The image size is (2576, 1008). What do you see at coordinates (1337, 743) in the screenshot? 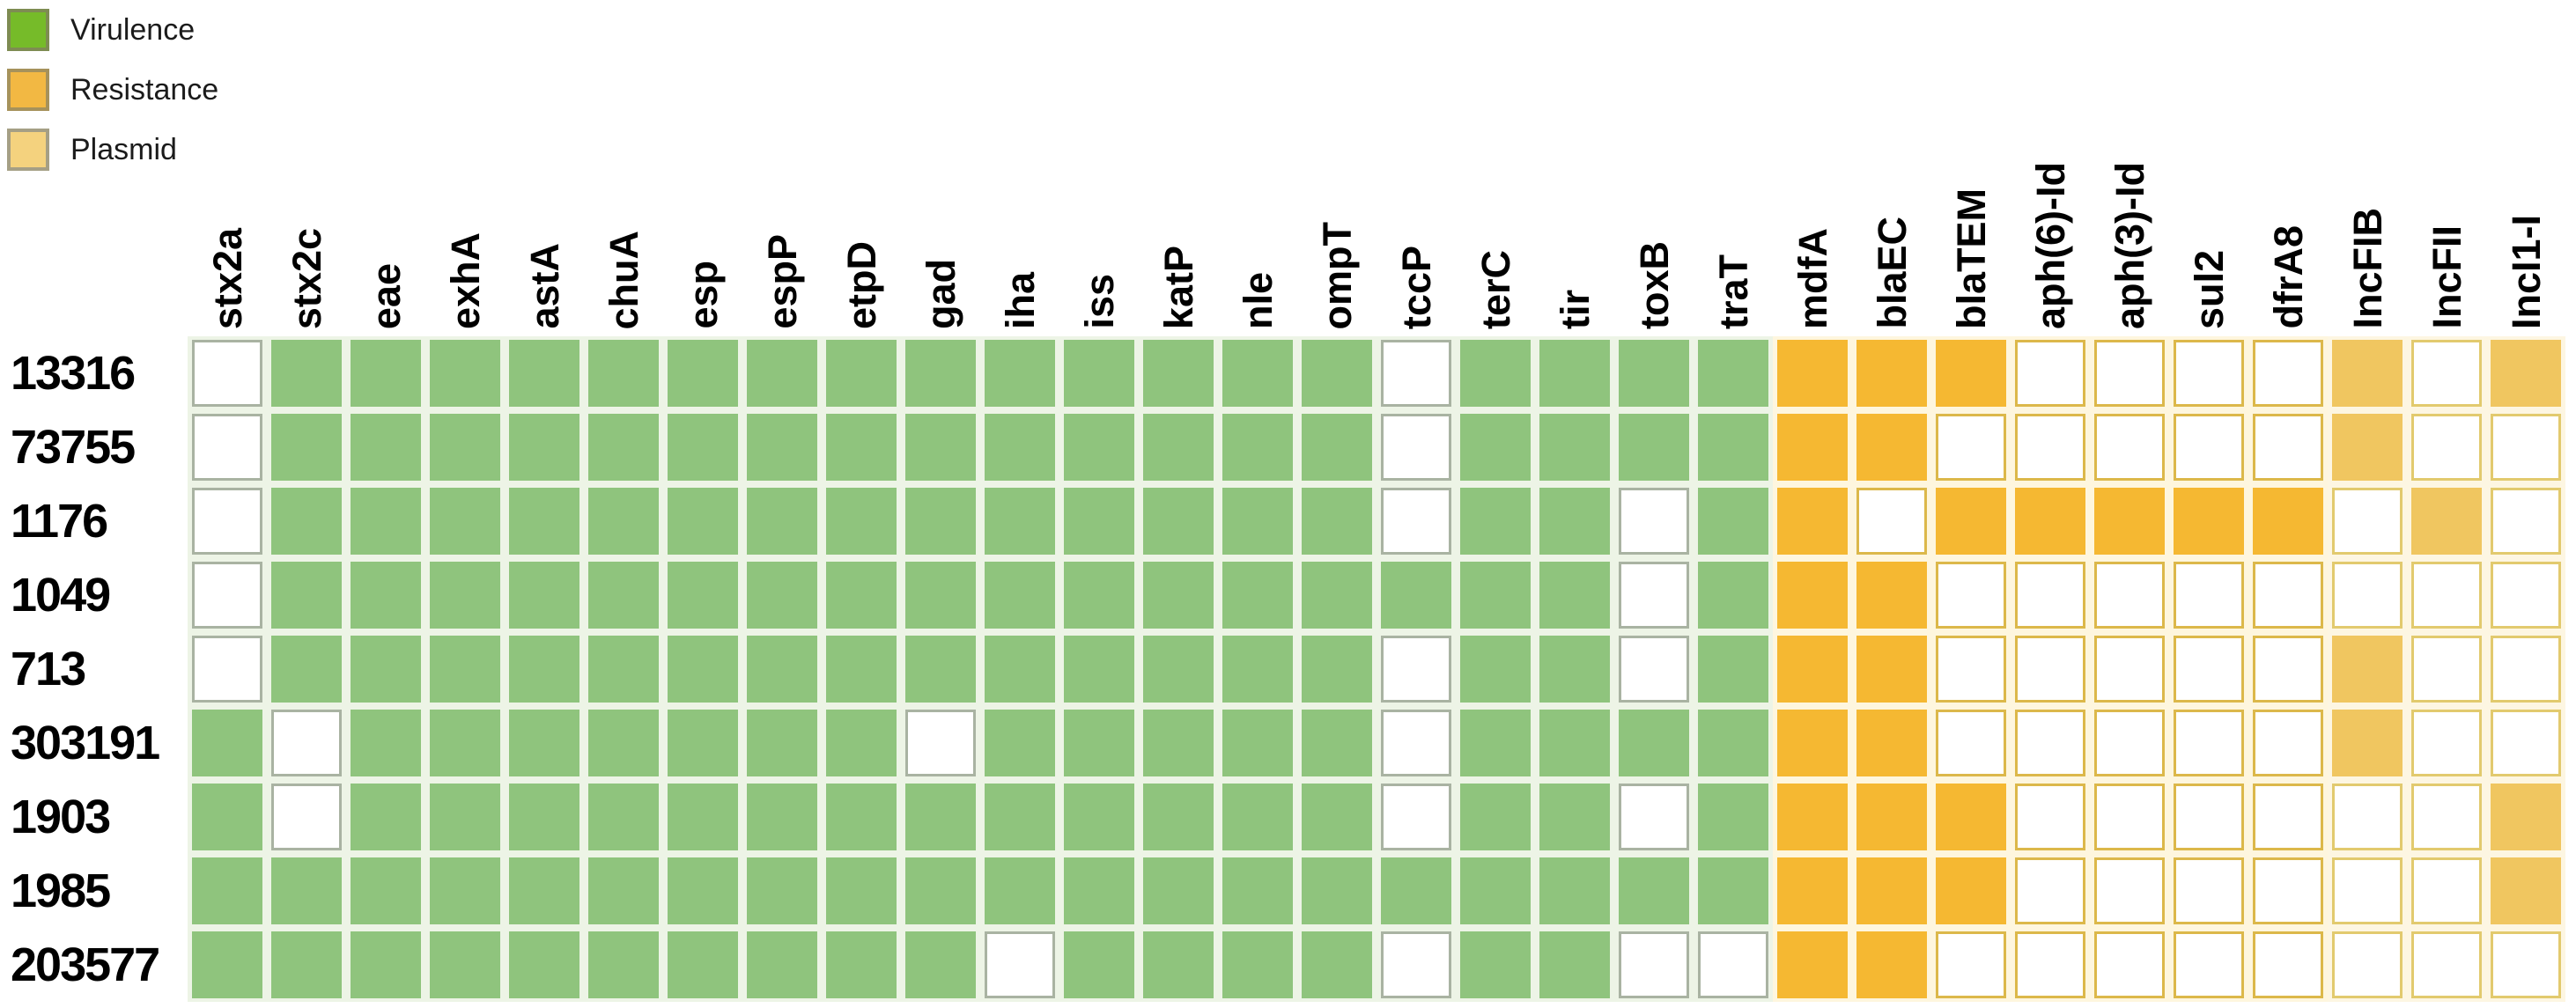
I see `cell-303191-ompt` at bounding box center [1337, 743].